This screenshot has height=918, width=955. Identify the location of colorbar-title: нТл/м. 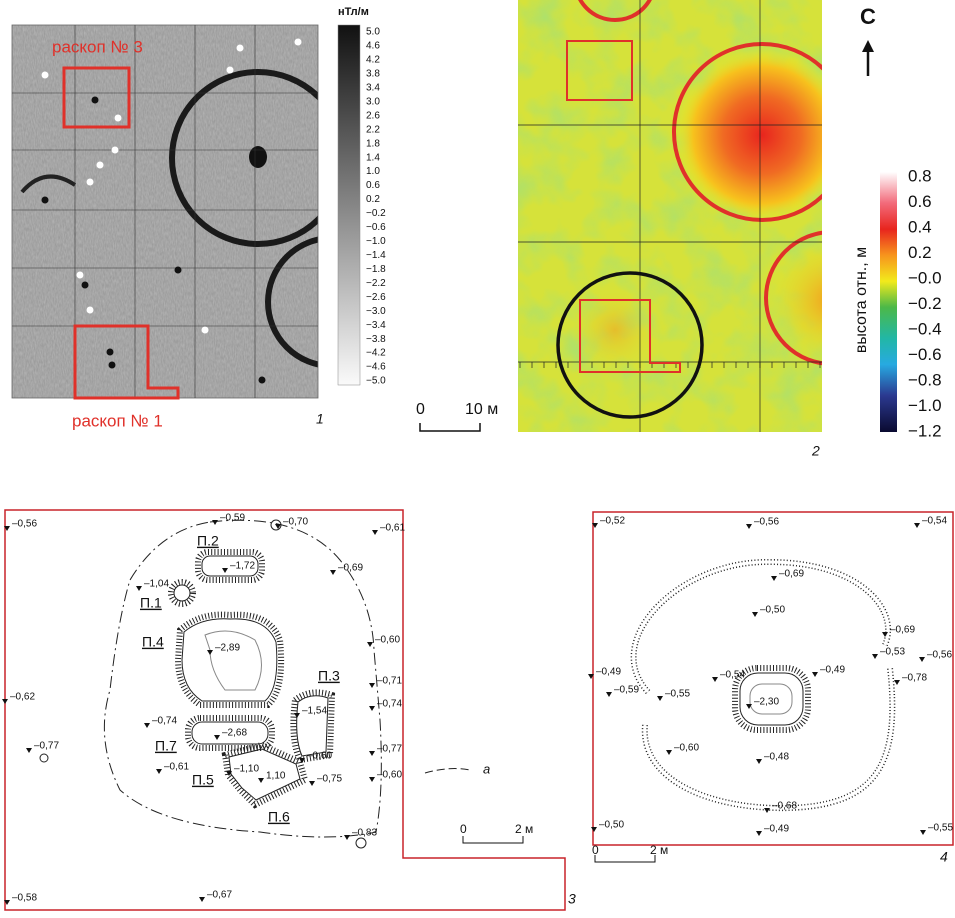
(353, 12).